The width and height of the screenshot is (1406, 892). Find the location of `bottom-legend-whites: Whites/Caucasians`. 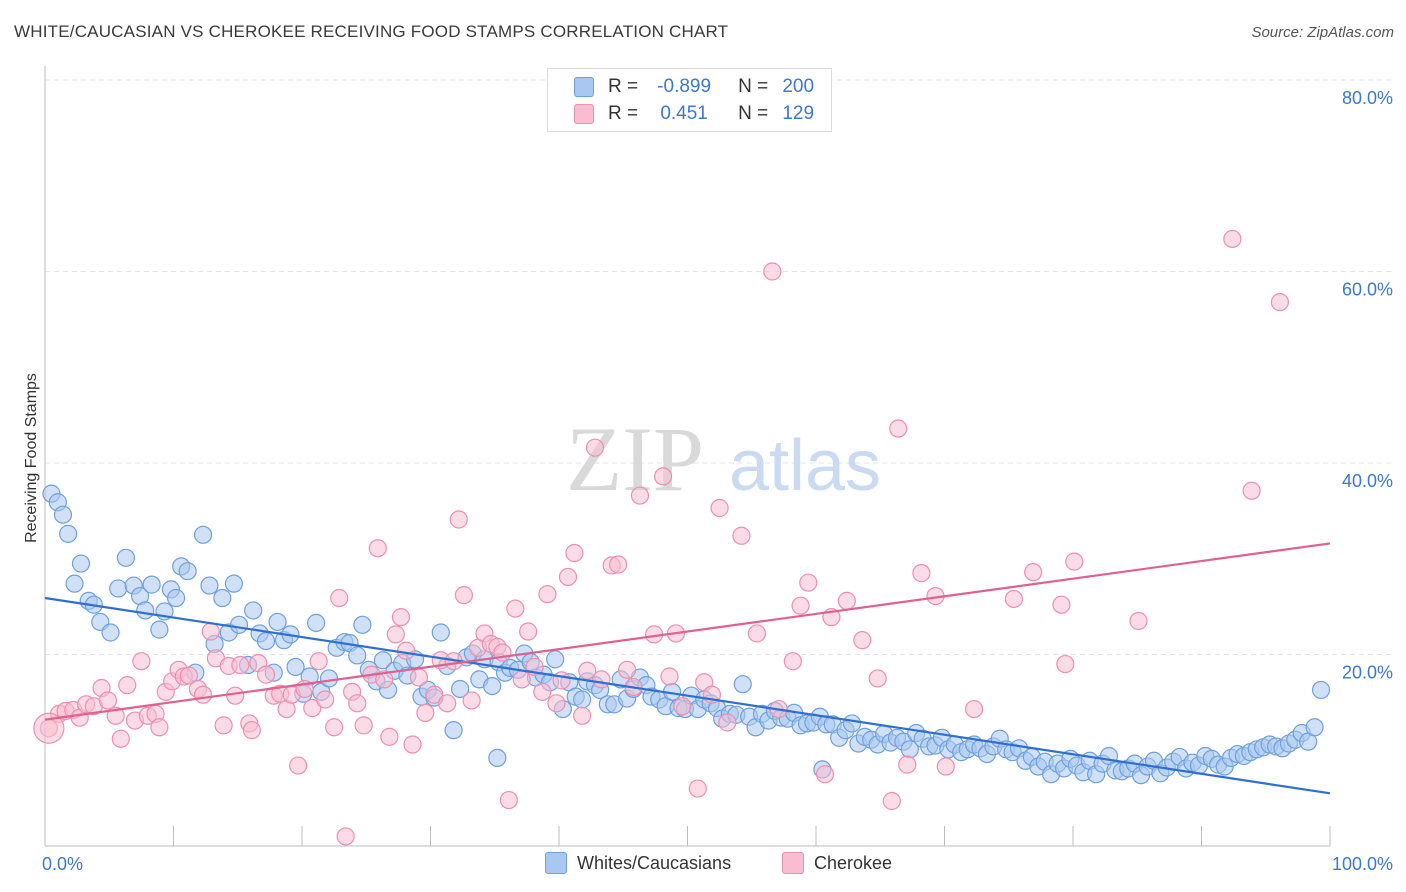

bottom-legend-whites: Whites/Caucasians is located at coordinates (638, 863).